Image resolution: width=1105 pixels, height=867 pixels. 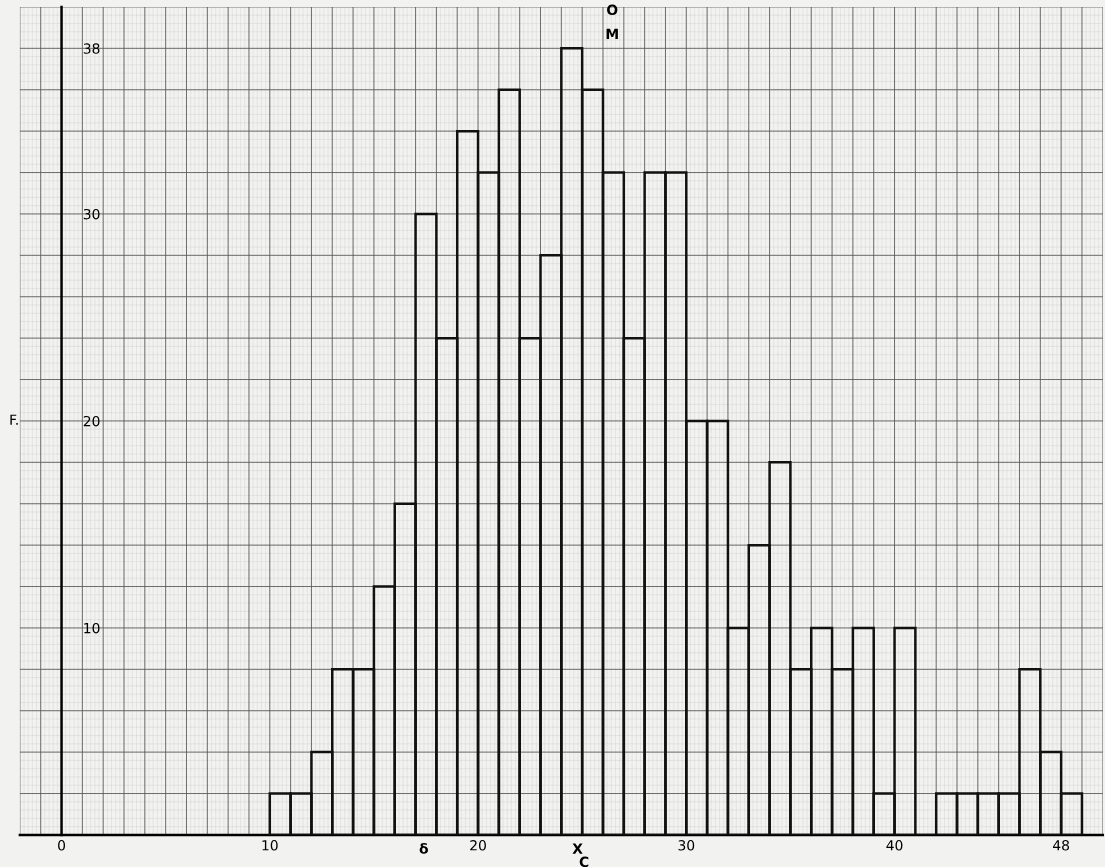 I want to click on x-tick-label: 40, so click(x=894, y=845).